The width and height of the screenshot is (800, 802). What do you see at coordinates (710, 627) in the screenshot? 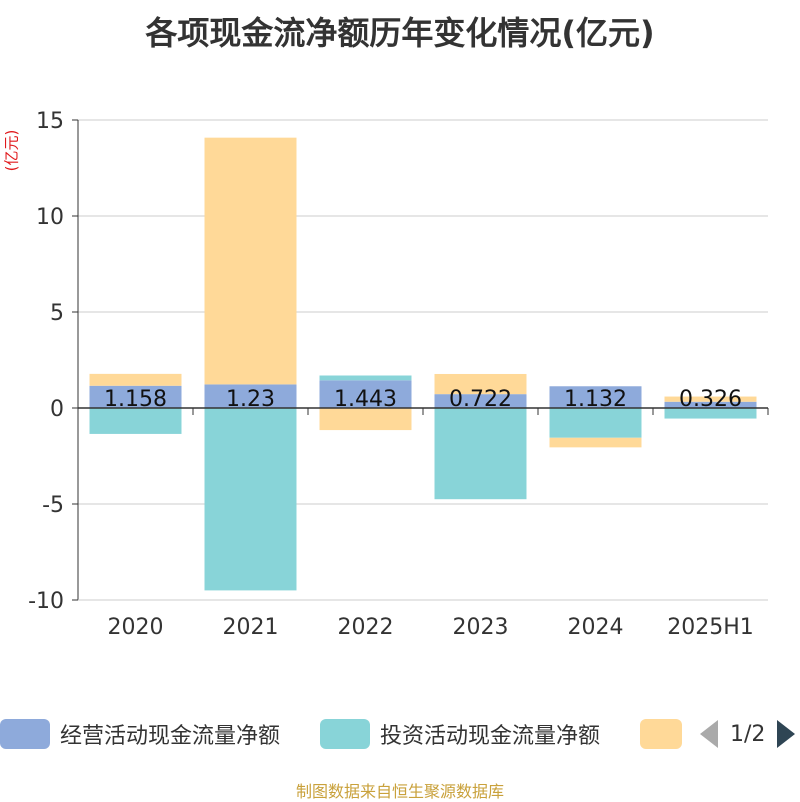
I see `x-tick-label: 2025H1` at bounding box center [710, 627].